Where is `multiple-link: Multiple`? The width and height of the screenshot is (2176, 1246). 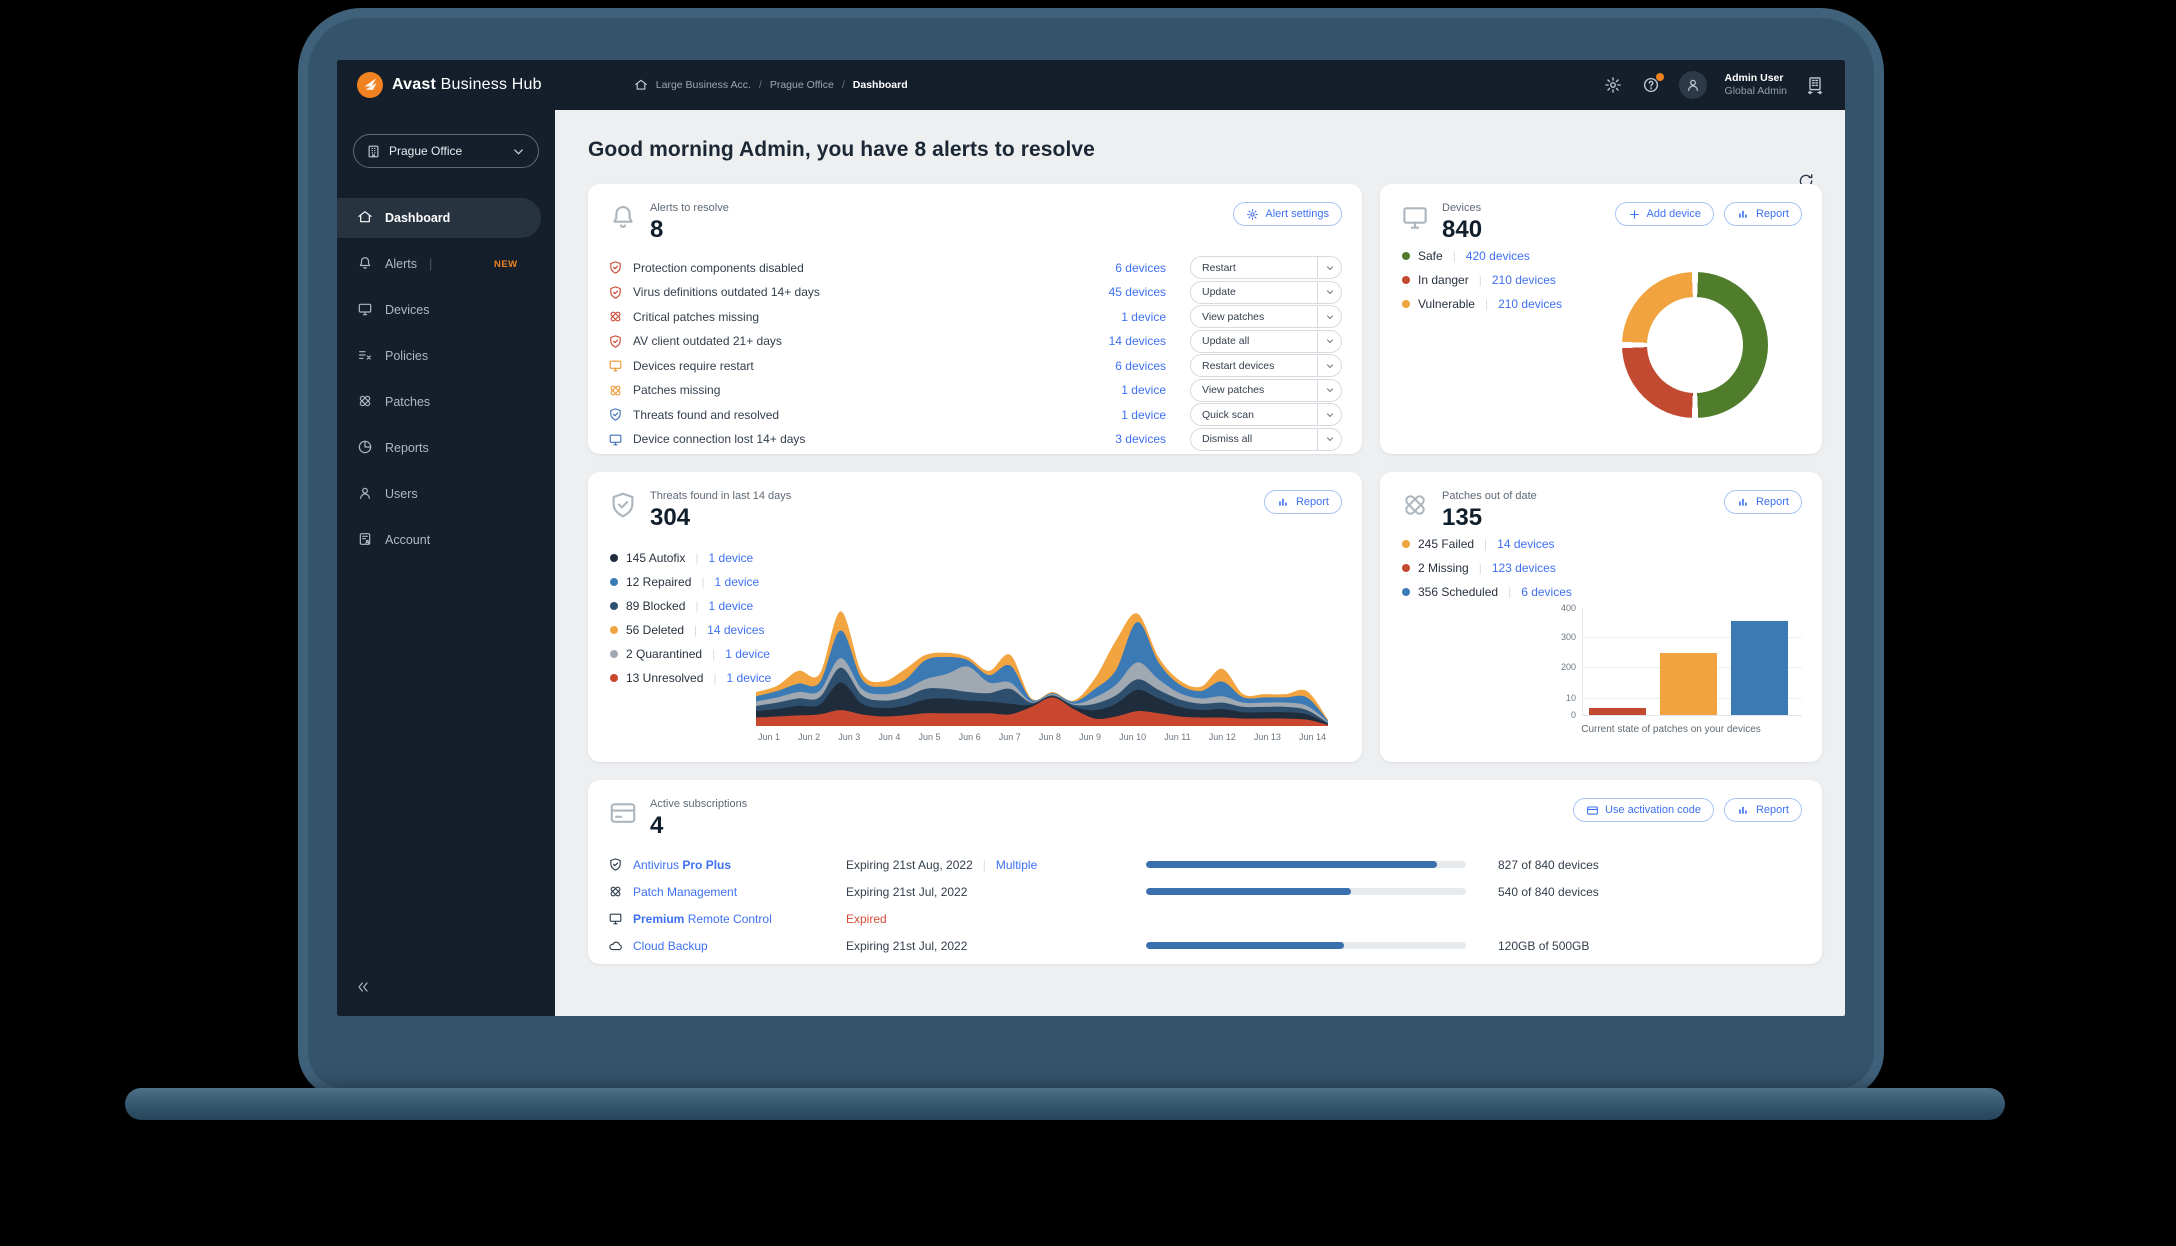
multiple-link: Multiple is located at coordinates (1016, 864).